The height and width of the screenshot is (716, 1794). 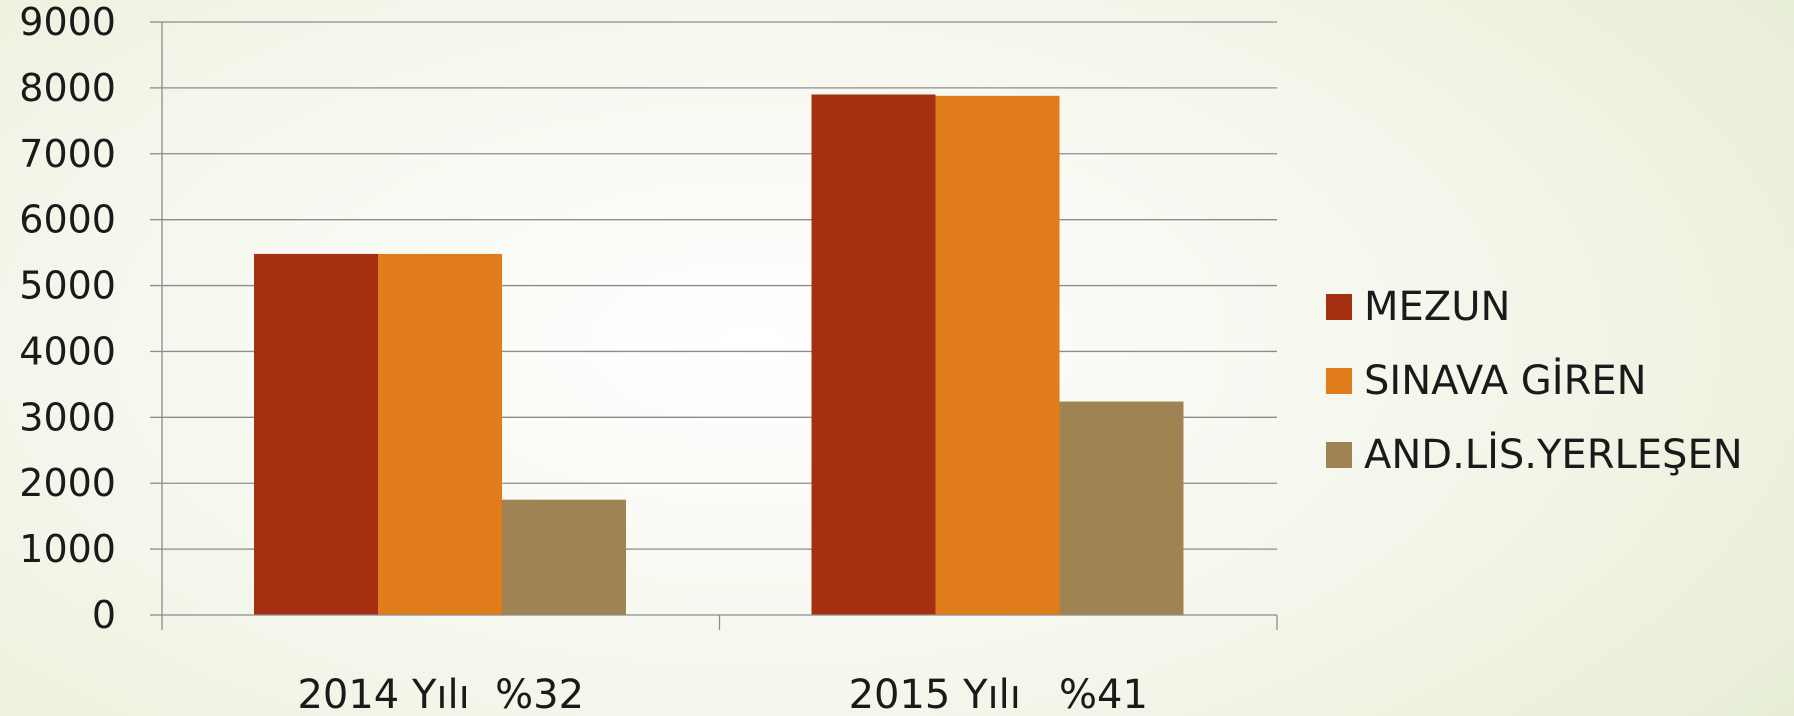 I want to click on x-axis-category-label: 2015 Yılı %41, so click(x=998, y=694).